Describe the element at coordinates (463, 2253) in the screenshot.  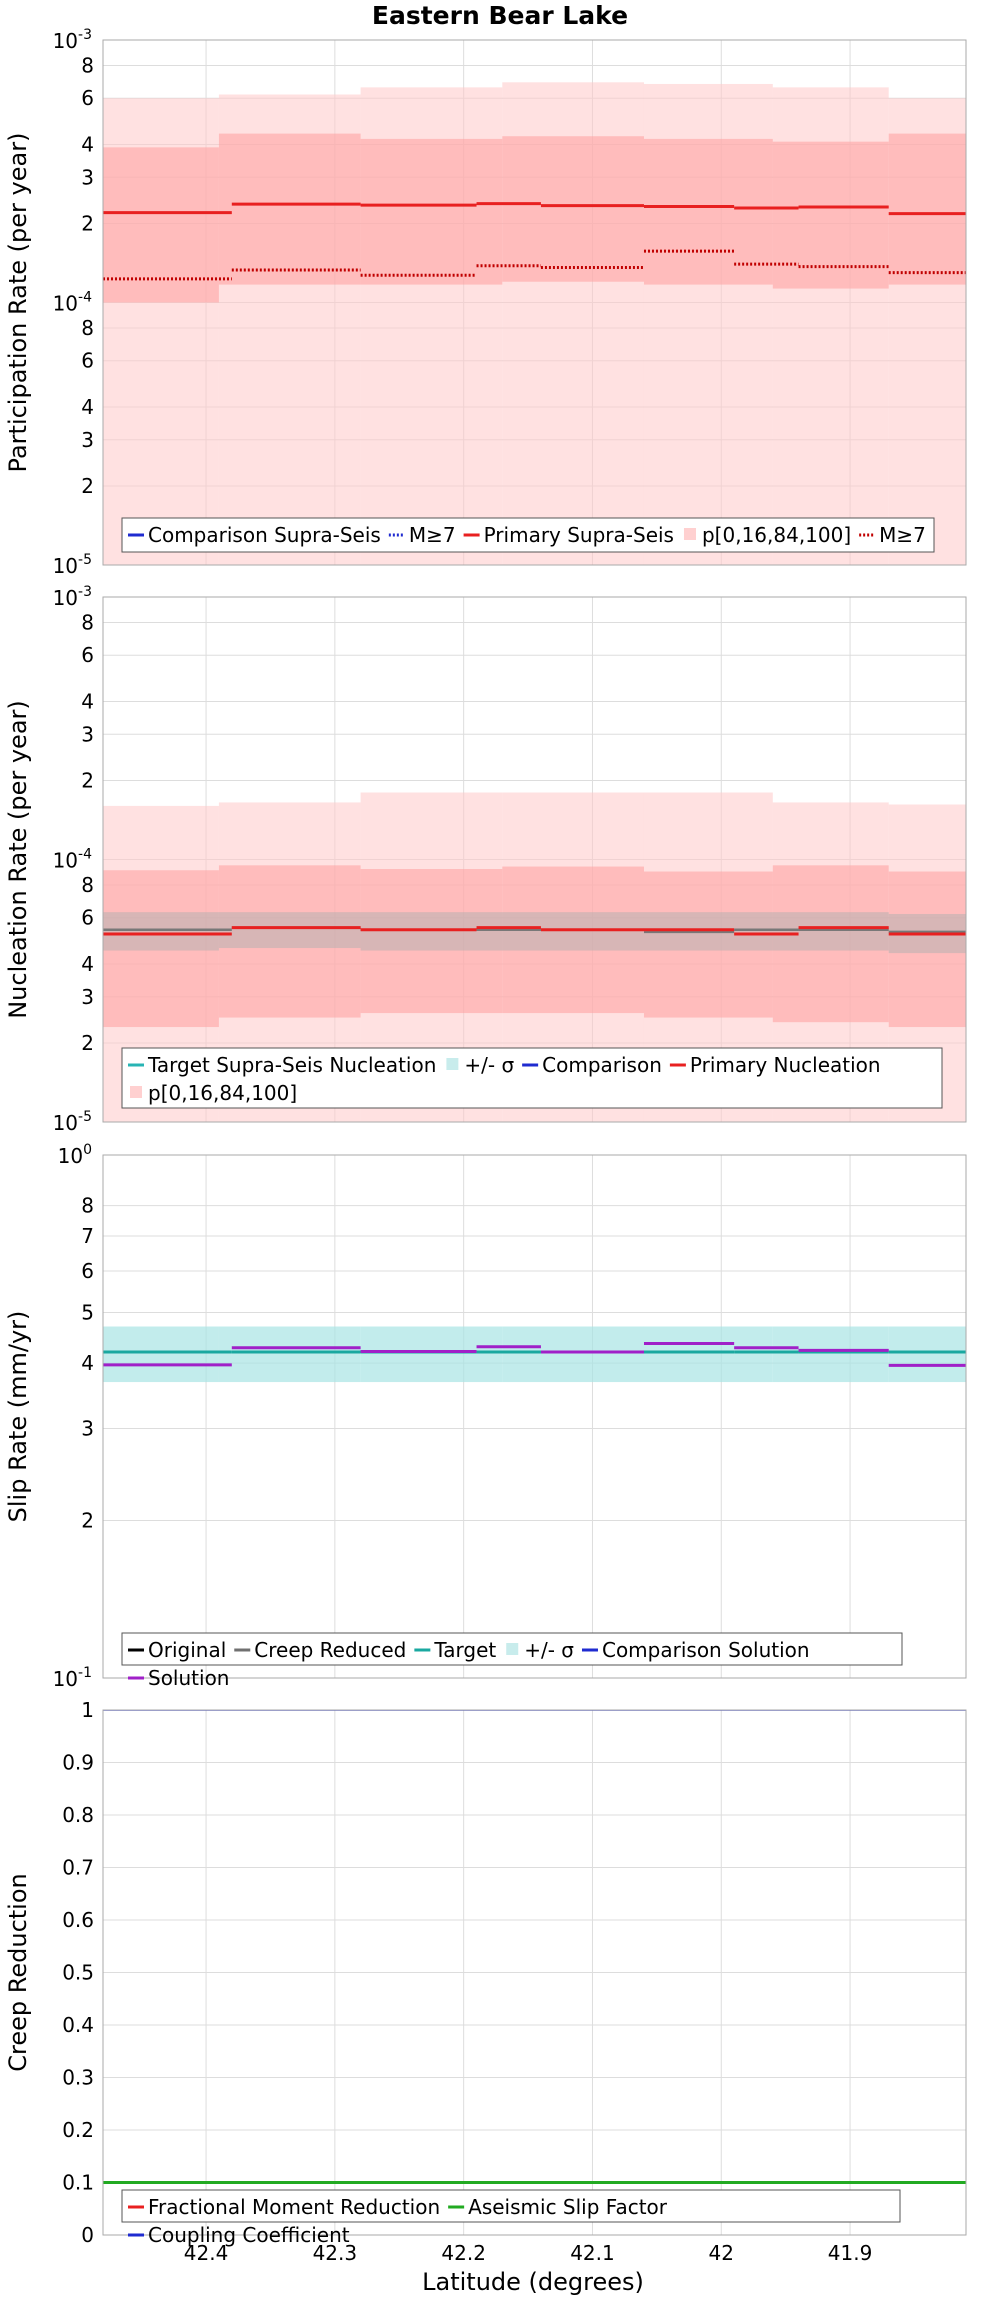
I see `x-tick-label: 42.2` at that location.